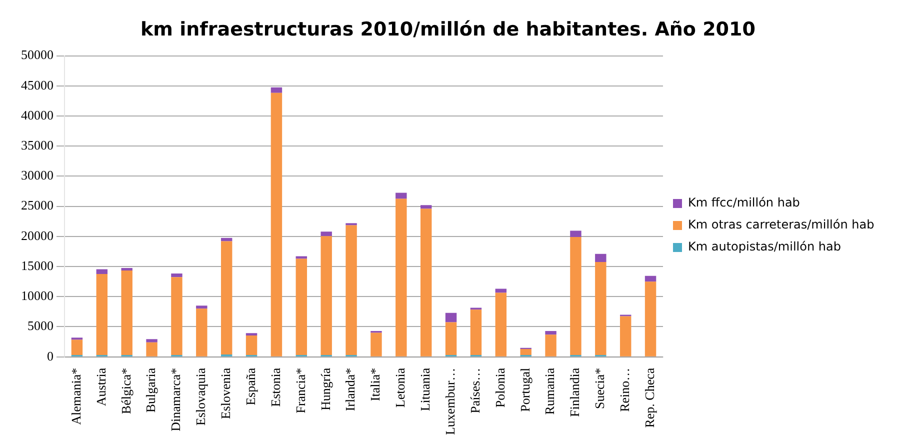 This screenshot has width=898, height=446. Describe the element at coordinates (37, 296) in the screenshot. I see `y-tick-label: 10000` at that location.